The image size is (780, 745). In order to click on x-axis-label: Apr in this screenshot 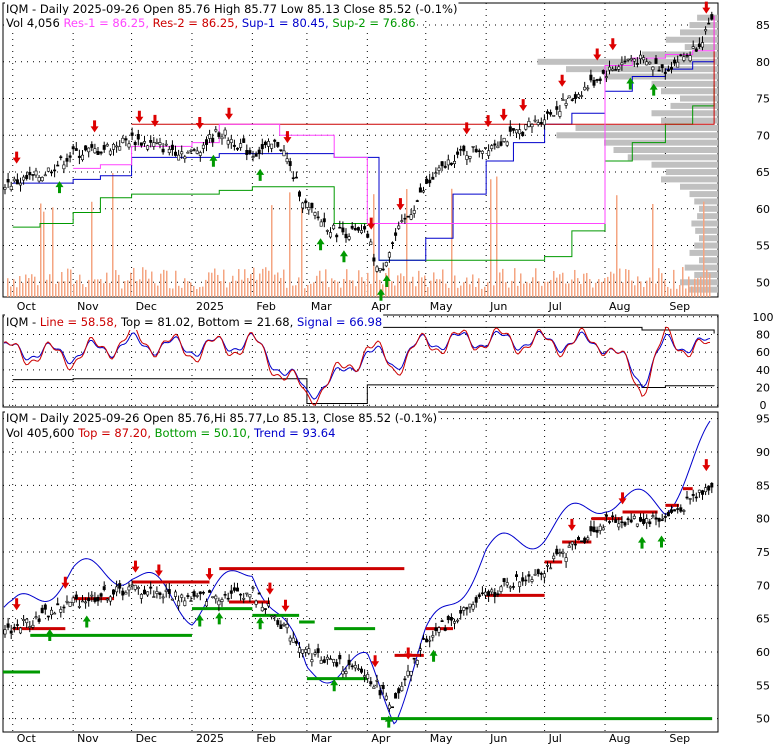, I will do `click(381, 738)`.